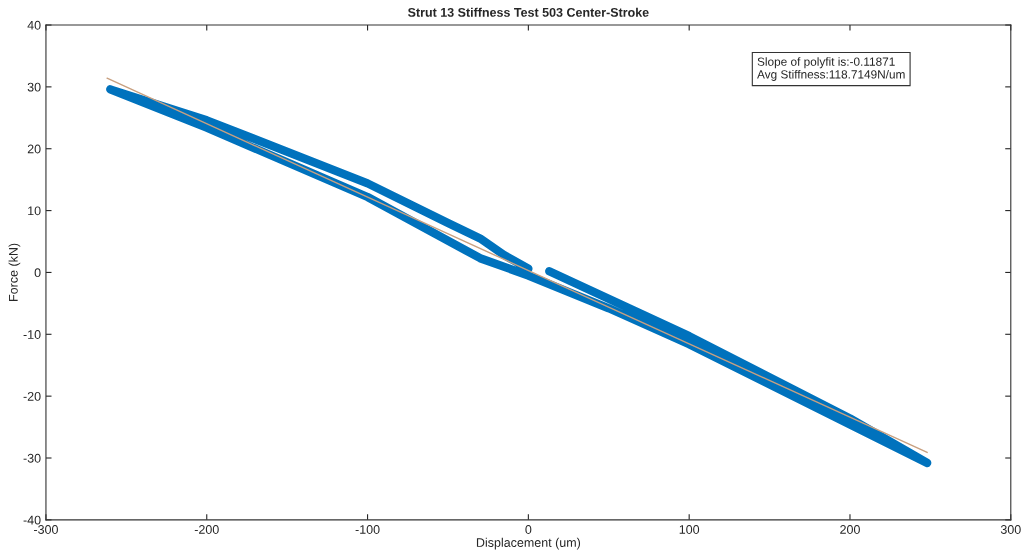 The width and height of the screenshot is (1021, 556). I want to click on y-tick-label: 10, so click(34, 211).